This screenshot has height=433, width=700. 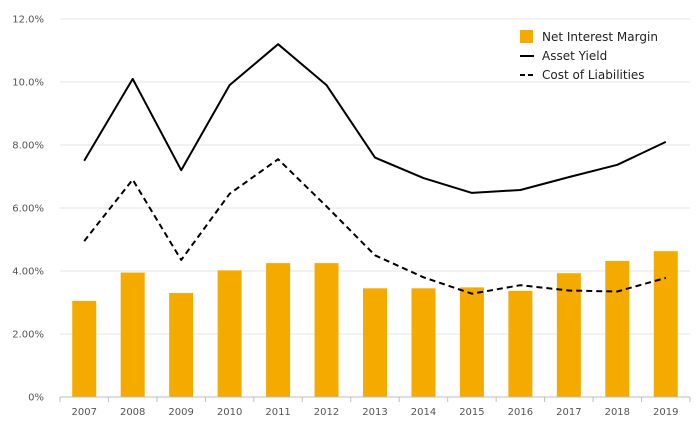 What do you see at coordinates (326, 412) in the screenshot?
I see `x-tick-label: 2012` at bounding box center [326, 412].